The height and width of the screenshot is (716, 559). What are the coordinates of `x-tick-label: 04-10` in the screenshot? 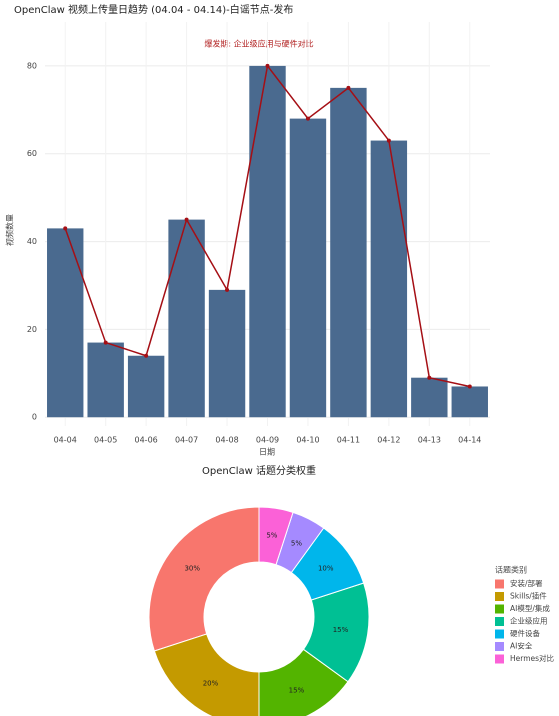 It's located at (307, 440).